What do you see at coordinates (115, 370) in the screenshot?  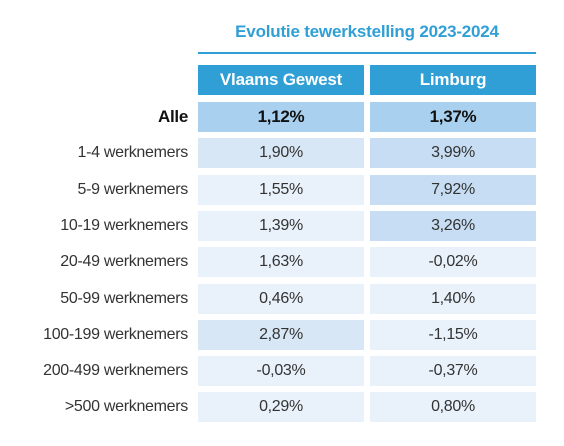 I see `row-label: 200-499 werknemers` at bounding box center [115, 370].